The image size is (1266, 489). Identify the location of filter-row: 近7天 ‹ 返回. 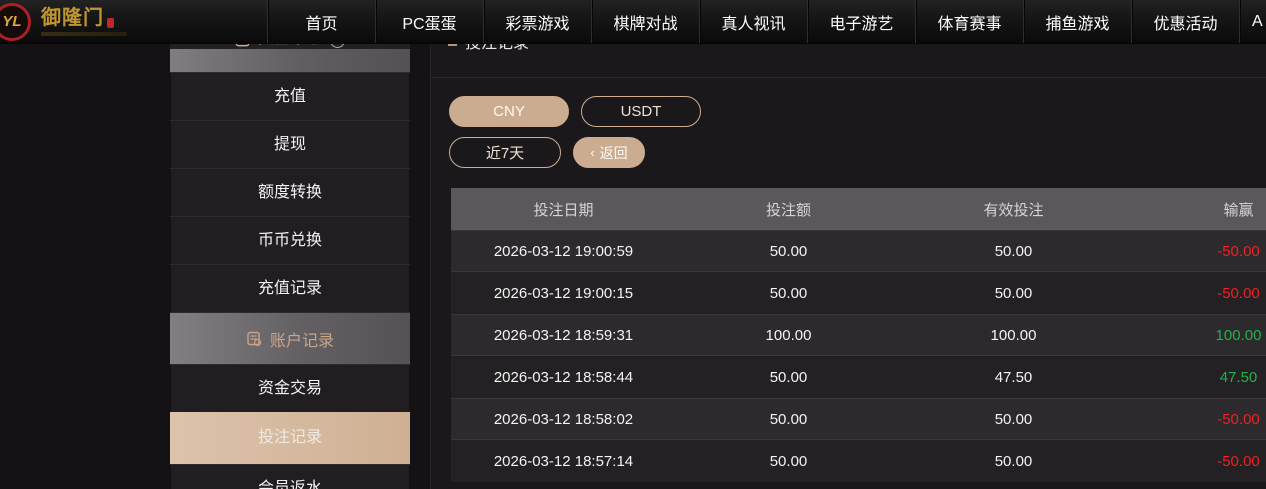
(547, 152).